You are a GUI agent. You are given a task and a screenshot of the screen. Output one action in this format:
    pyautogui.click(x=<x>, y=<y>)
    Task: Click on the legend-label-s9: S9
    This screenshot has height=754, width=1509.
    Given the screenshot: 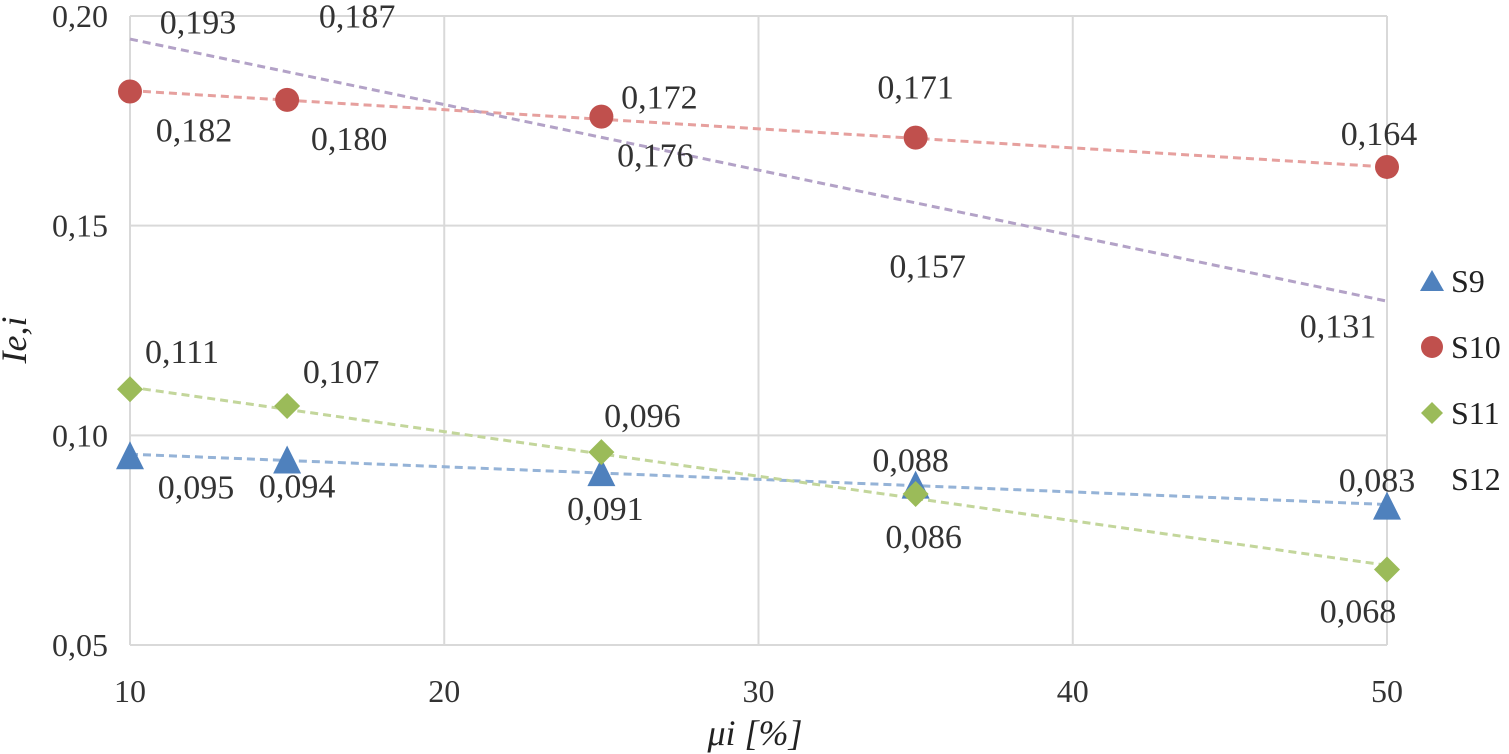 What is the action you would take?
    pyautogui.click(x=1468, y=281)
    